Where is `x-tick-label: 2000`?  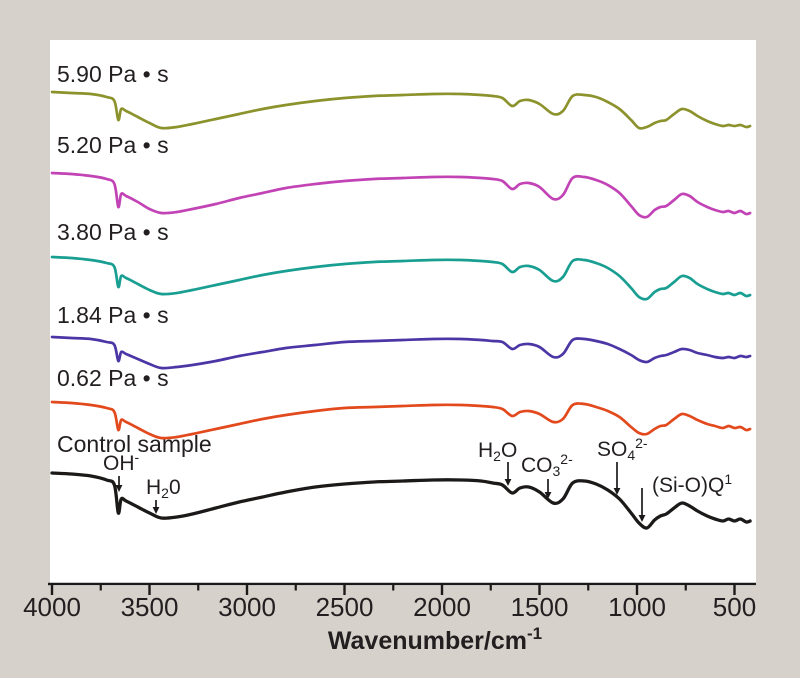
x-tick-label: 2000 is located at coordinates (442, 607).